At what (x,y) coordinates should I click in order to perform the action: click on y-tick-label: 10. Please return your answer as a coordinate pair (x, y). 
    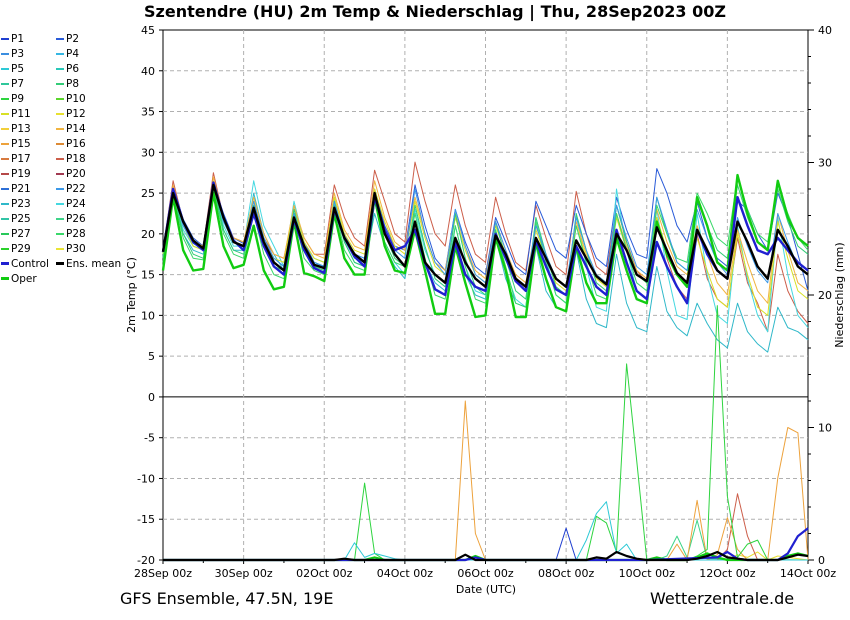
    Looking at the image, I should click on (148, 315).